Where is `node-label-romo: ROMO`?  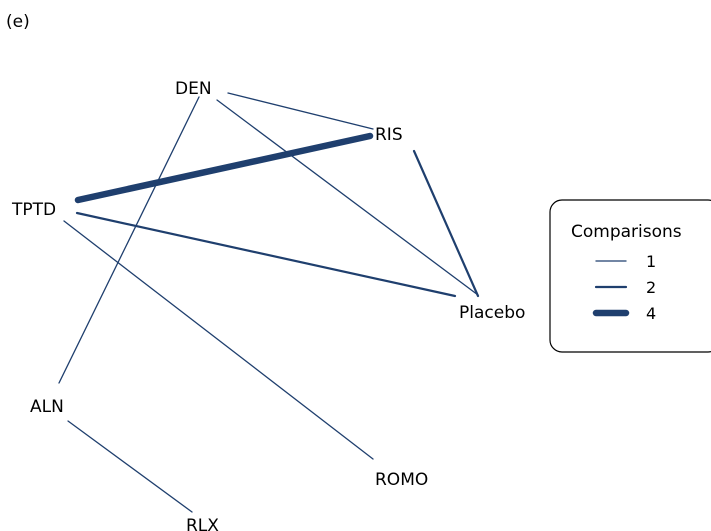 node-label-romo: ROMO is located at coordinates (401, 480).